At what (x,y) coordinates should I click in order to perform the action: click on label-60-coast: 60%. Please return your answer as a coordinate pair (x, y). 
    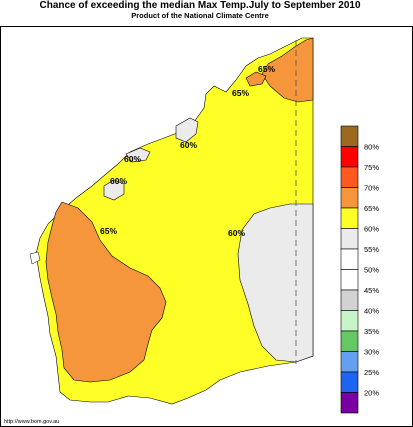
    Looking at the image, I should click on (132, 159).